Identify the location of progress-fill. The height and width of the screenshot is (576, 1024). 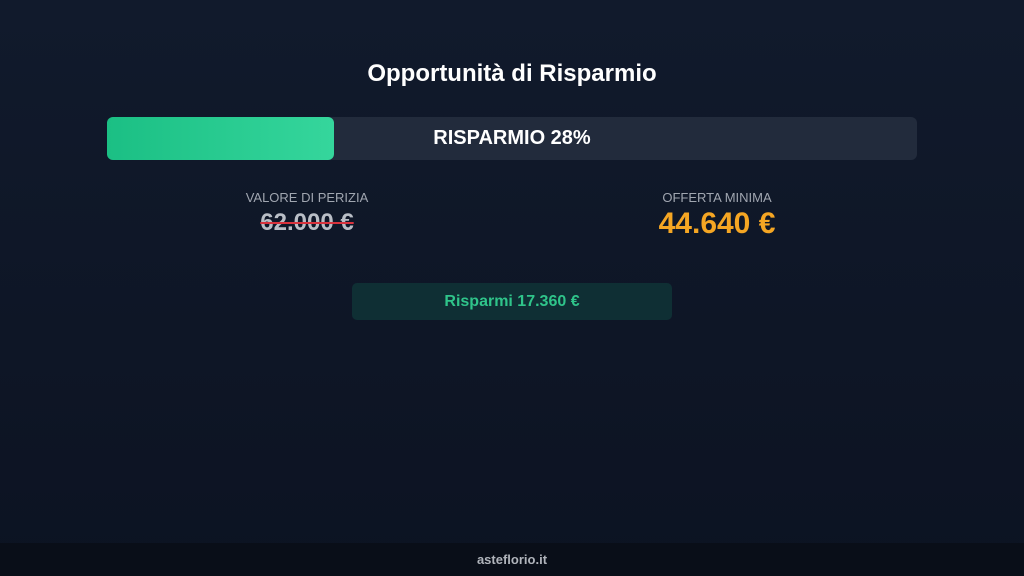
(220, 138).